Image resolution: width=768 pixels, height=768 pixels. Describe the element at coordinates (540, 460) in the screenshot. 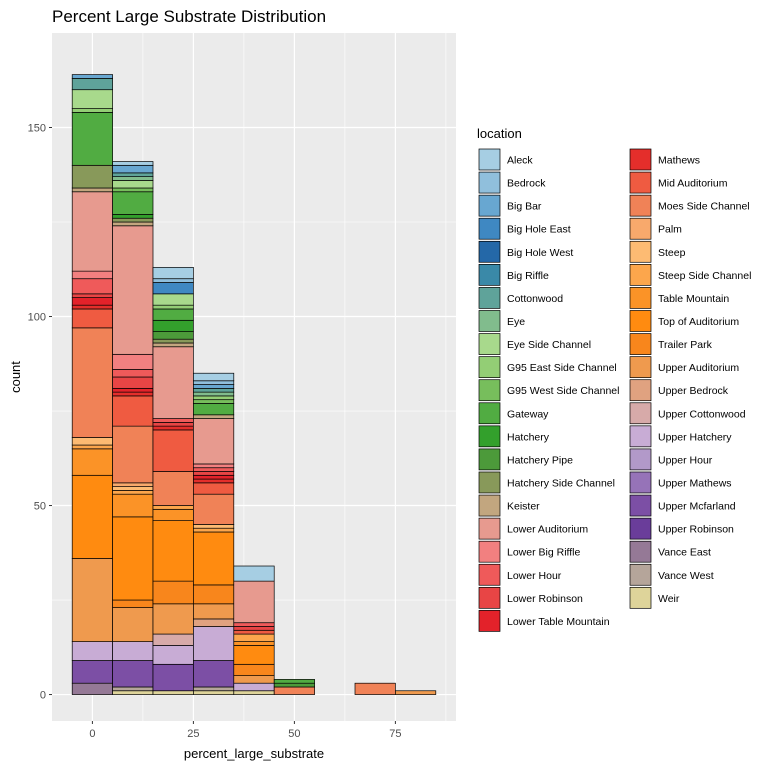

I see `legend-label: Hatchery Pipe` at that location.